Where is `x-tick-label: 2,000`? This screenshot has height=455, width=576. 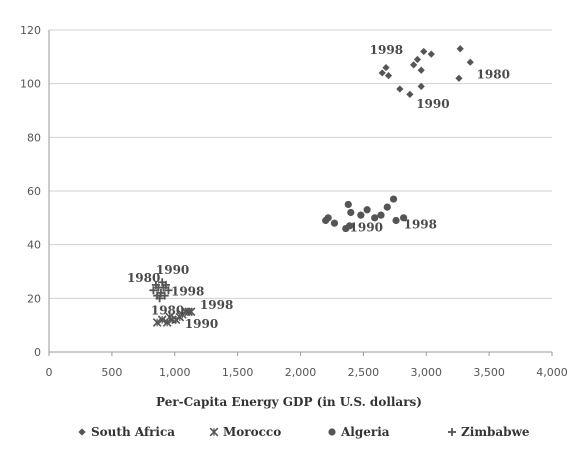
x-tick-label: 2,000 is located at coordinates (301, 372).